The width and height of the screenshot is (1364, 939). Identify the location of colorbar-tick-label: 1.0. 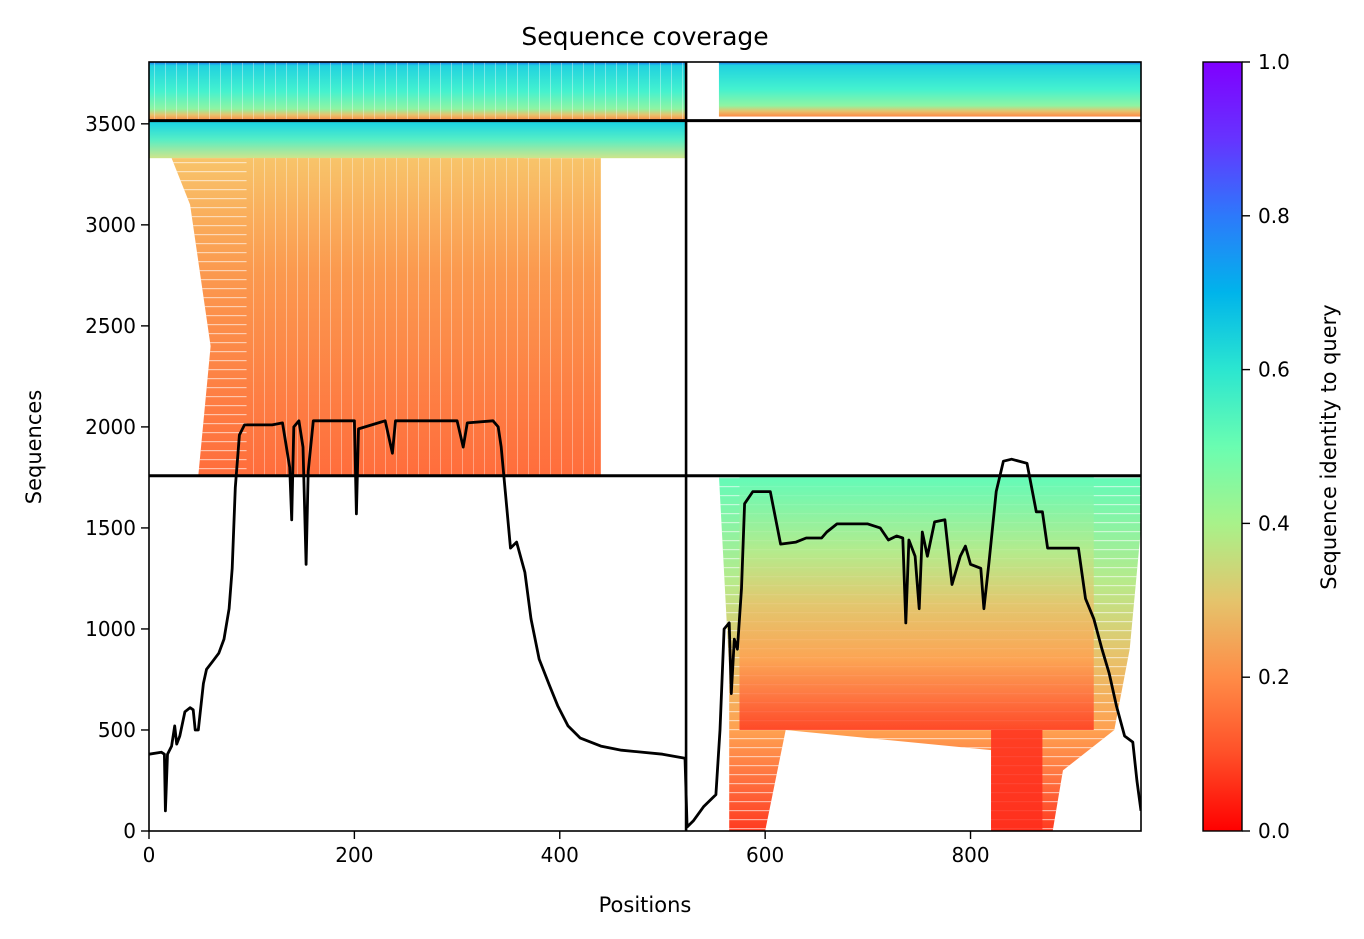
(1274, 62).